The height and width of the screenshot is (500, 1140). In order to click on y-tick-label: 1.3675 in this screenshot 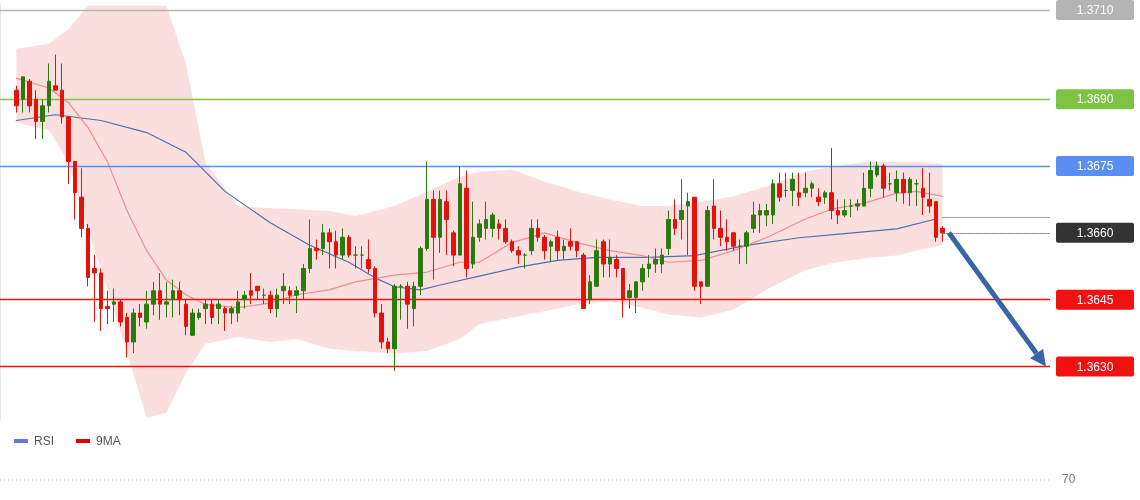, I will do `click(1095, 165)`.